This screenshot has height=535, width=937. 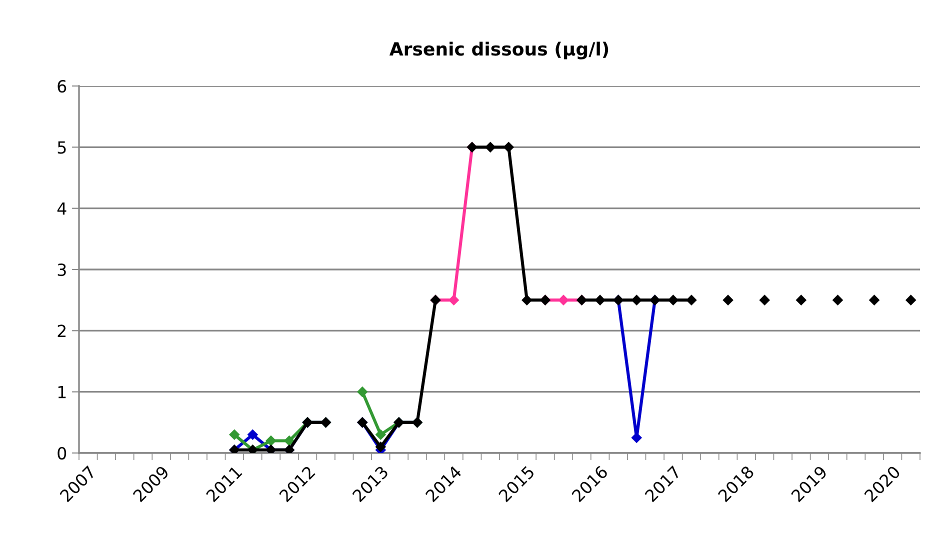 What do you see at coordinates (61, 208) in the screenshot?
I see `y-tick-label: 4` at bounding box center [61, 208].